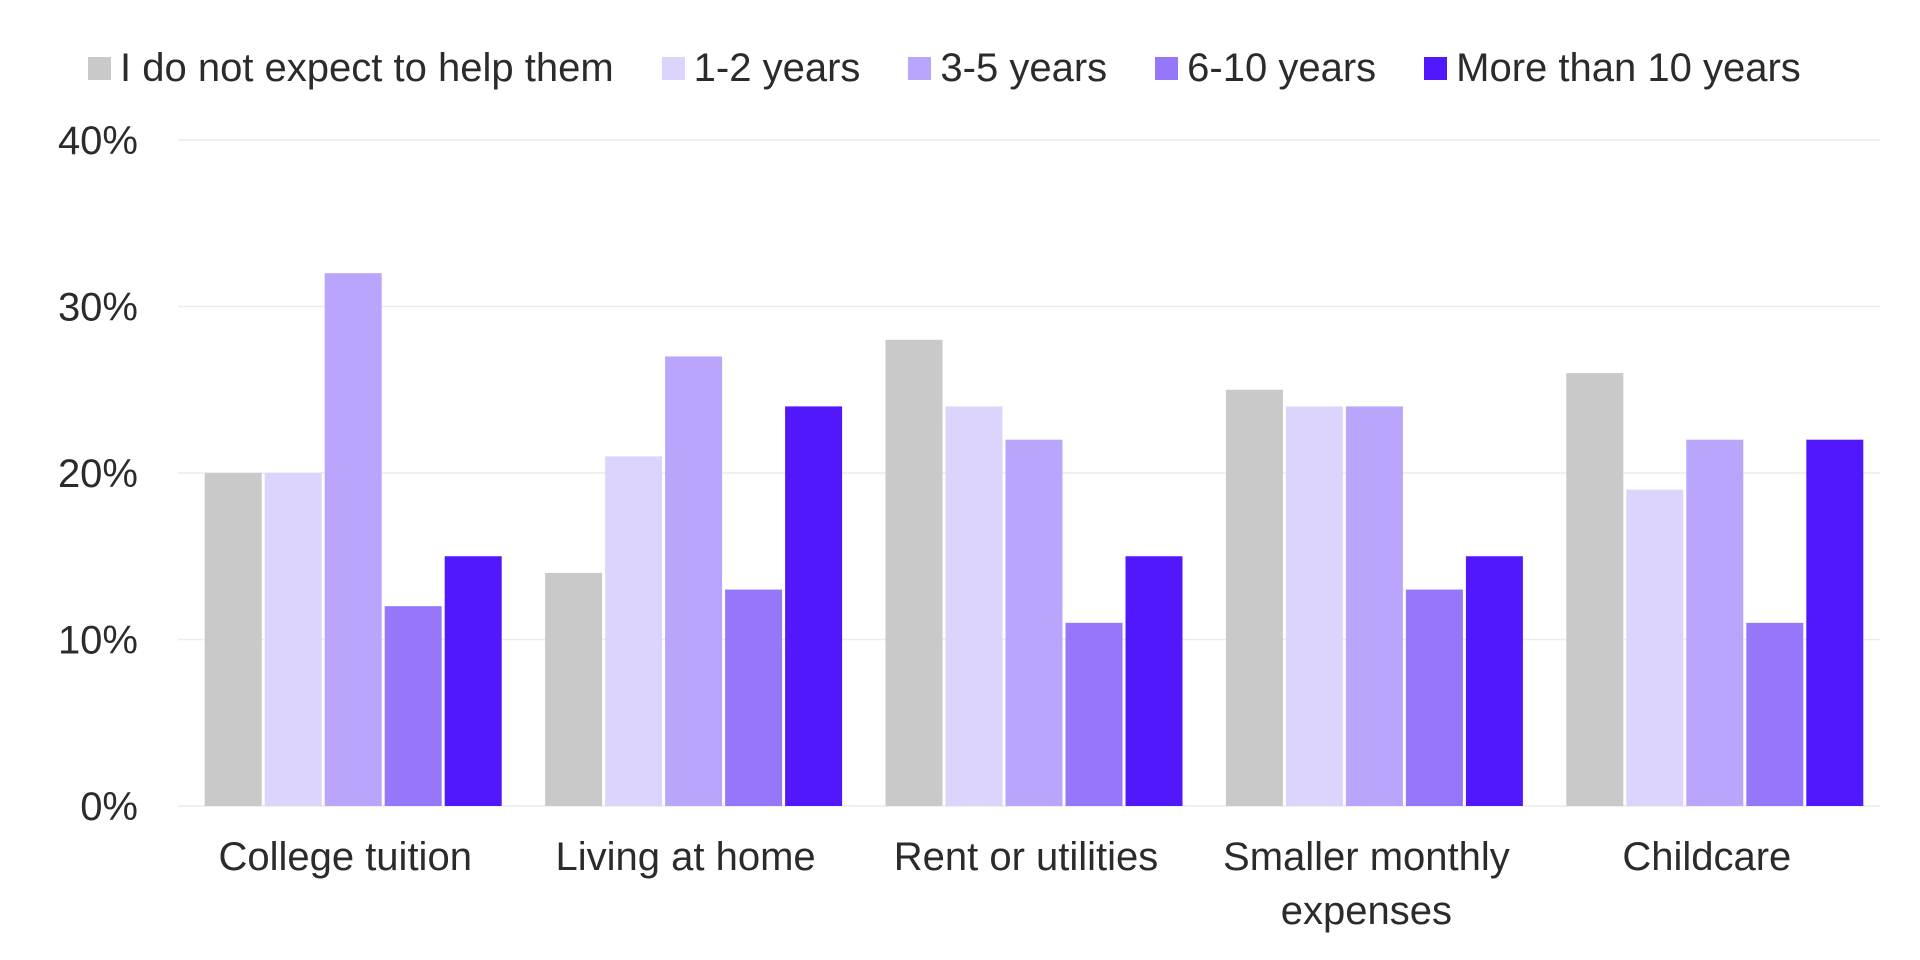 This screenshot has height=960, width=1920. I want to click on y-axis-ticks: 0% 10% 20% 30% 40%, so click(98, 474).